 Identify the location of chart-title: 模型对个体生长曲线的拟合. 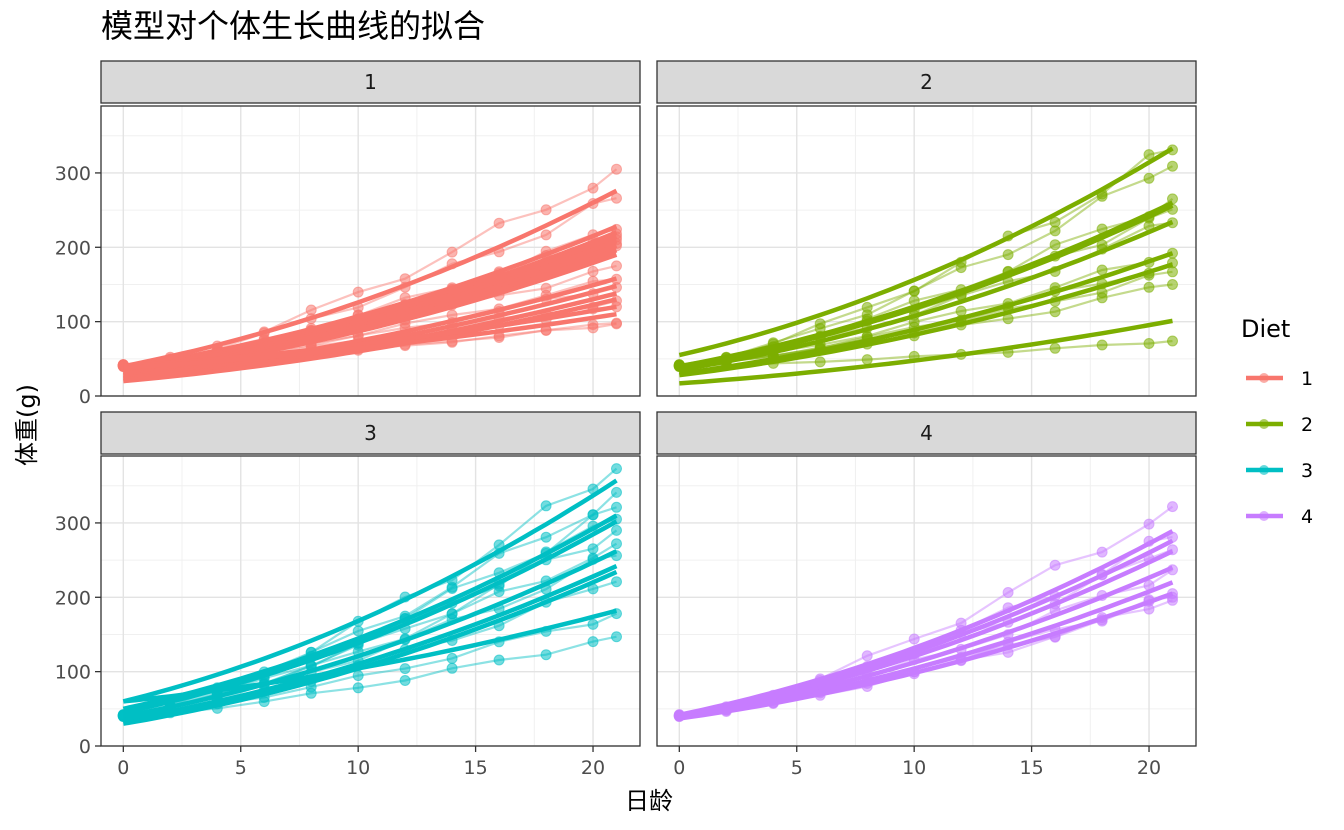
(293, 26).